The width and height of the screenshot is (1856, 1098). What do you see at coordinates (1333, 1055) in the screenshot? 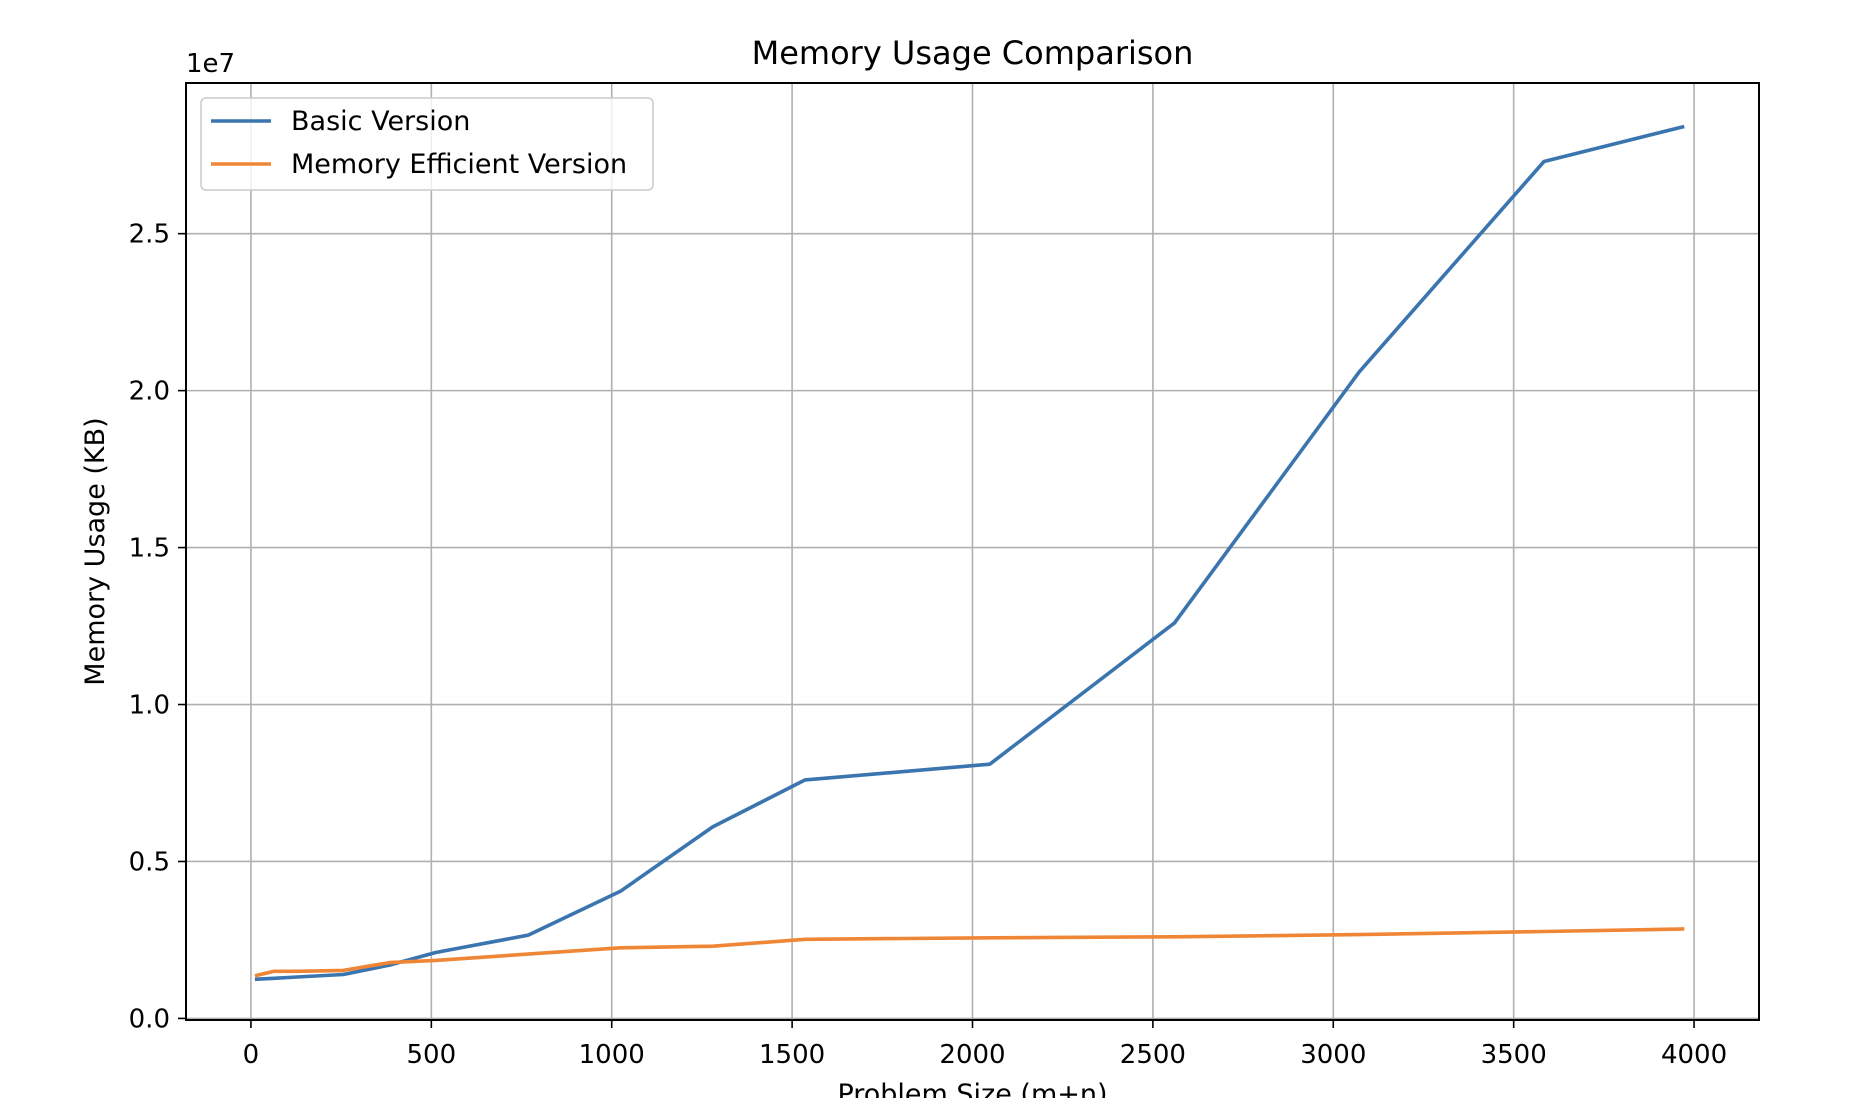
I see `x-tick-label: 3000` at bounding box center [1333, 1055].